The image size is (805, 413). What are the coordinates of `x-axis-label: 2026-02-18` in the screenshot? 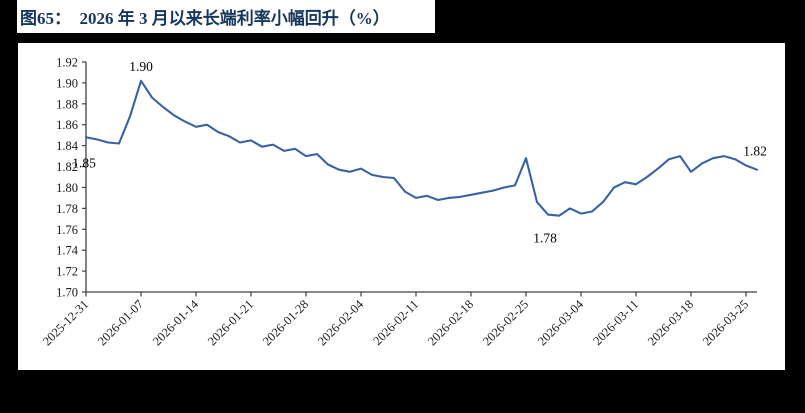 It's located at (450, 322).